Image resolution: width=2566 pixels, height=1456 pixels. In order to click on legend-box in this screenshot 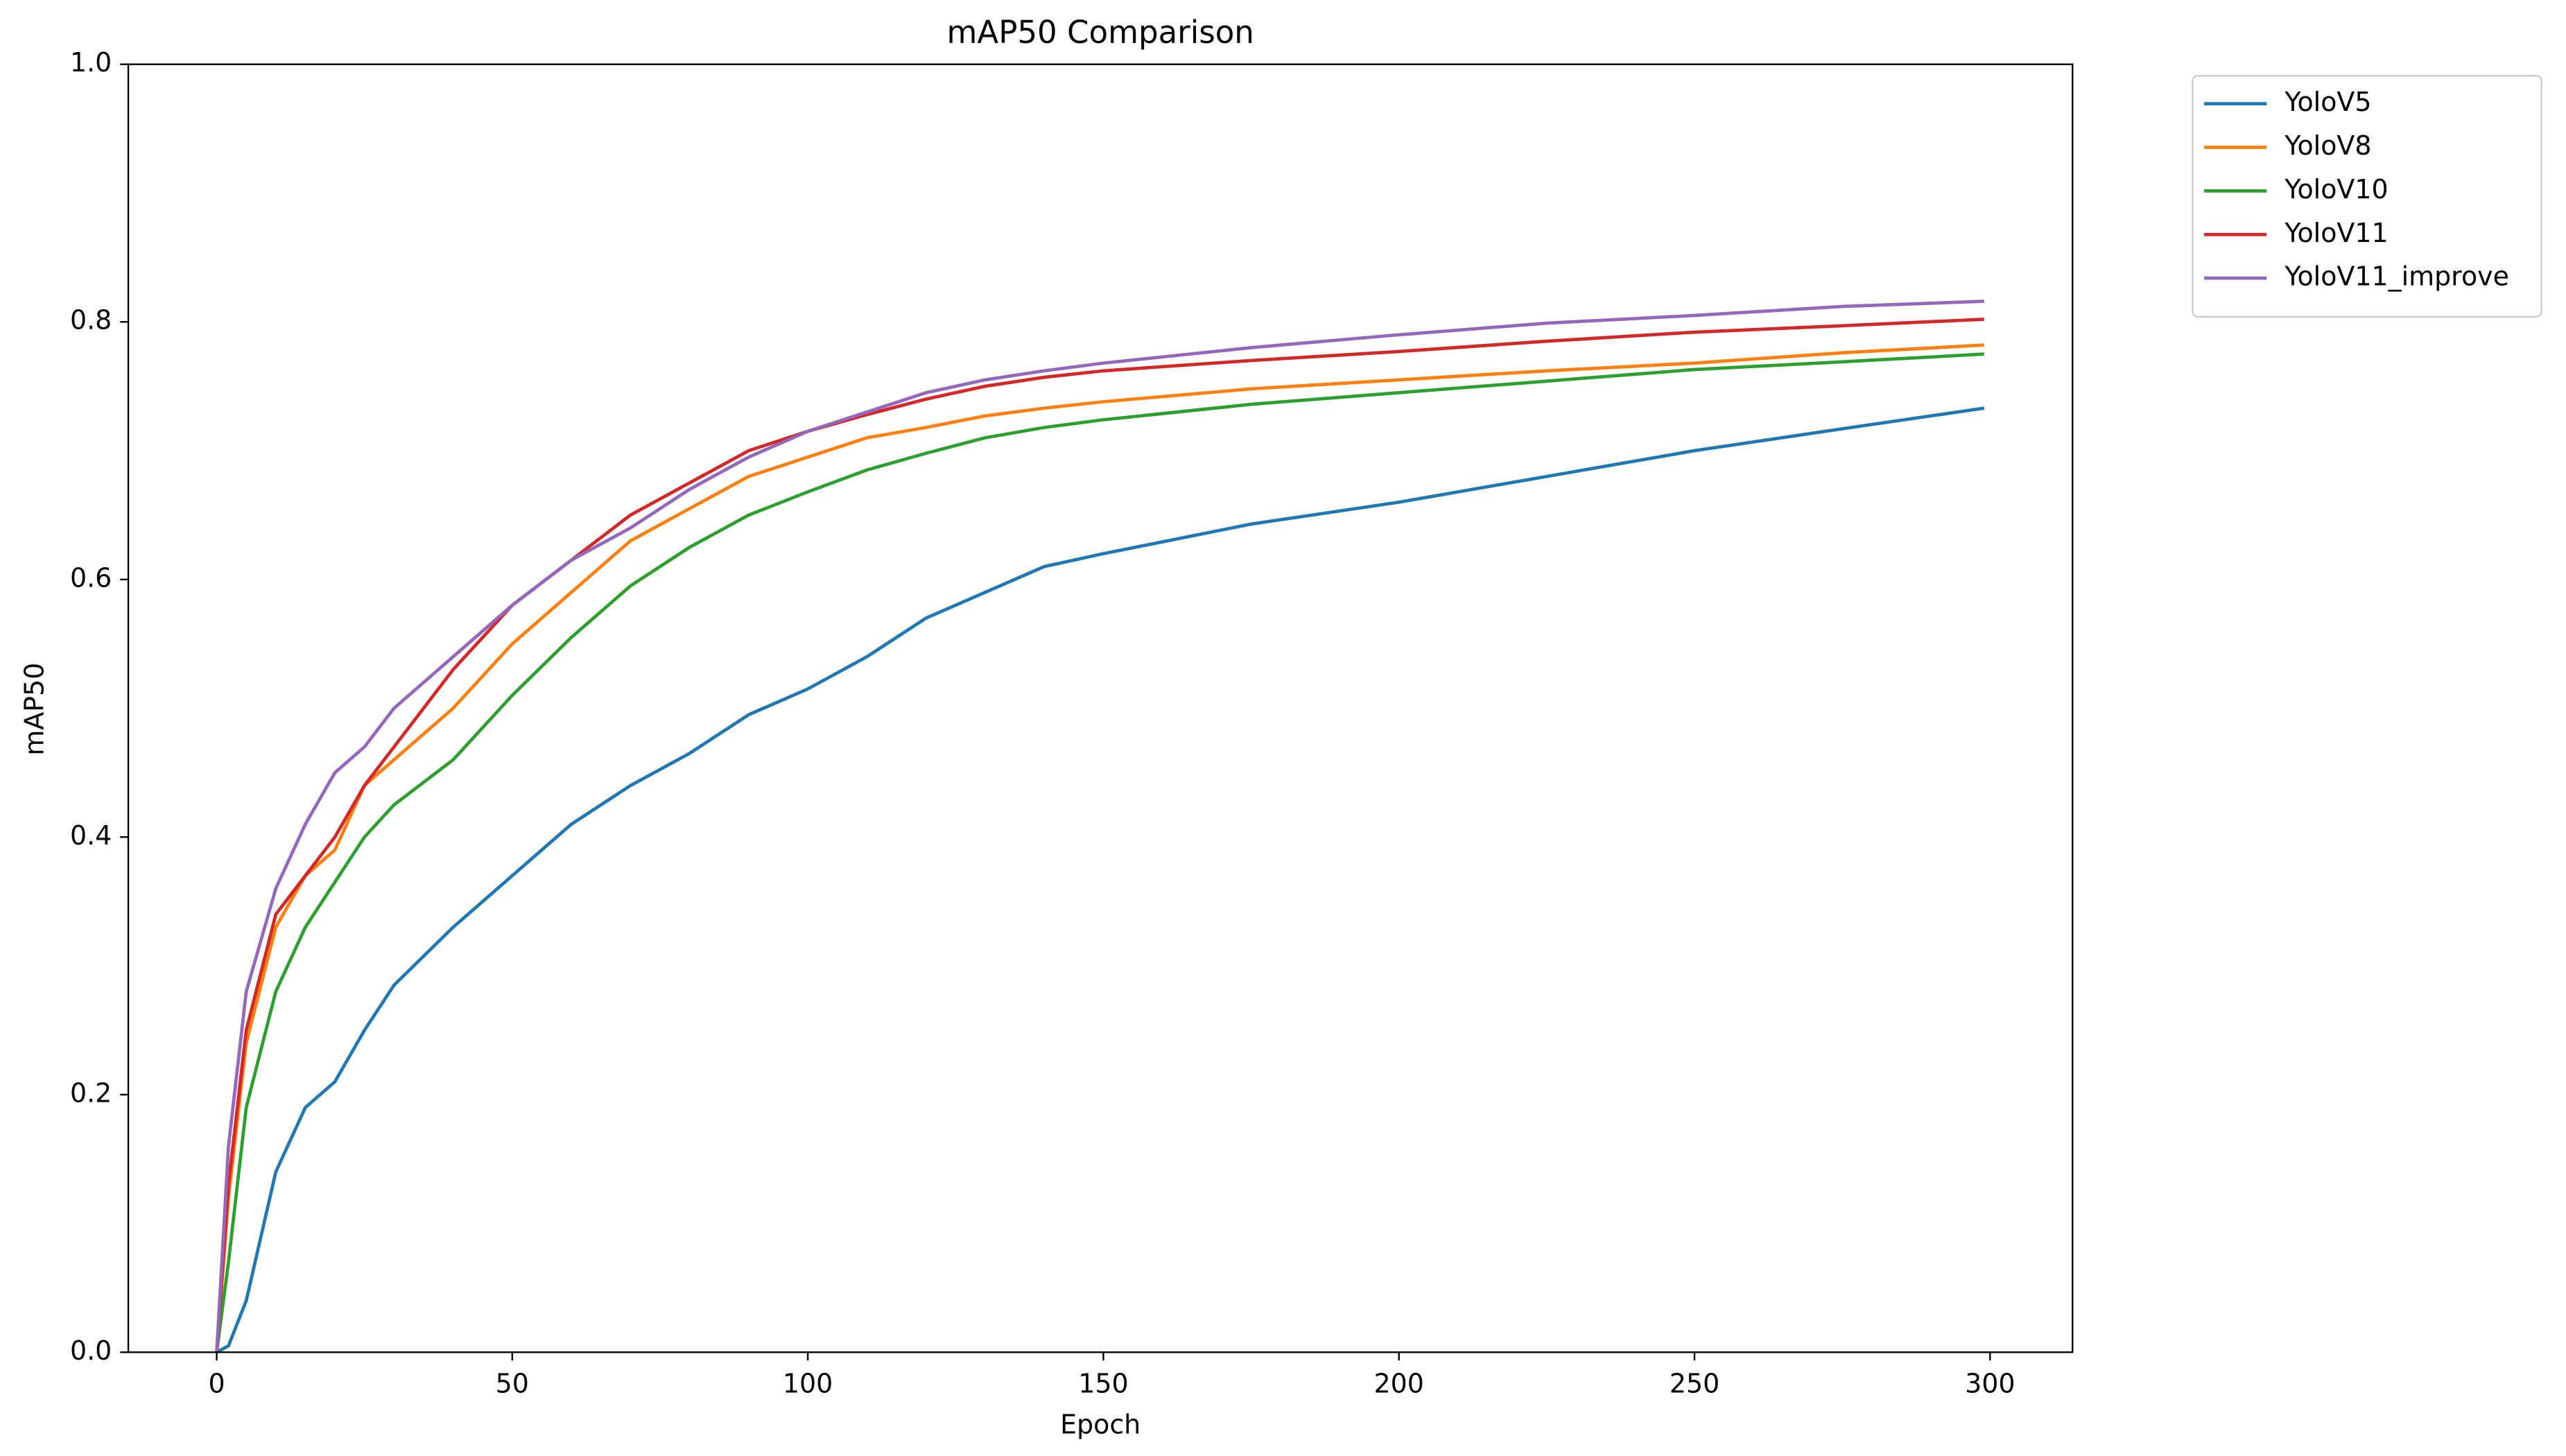, I will do `click(2367, 196)`.